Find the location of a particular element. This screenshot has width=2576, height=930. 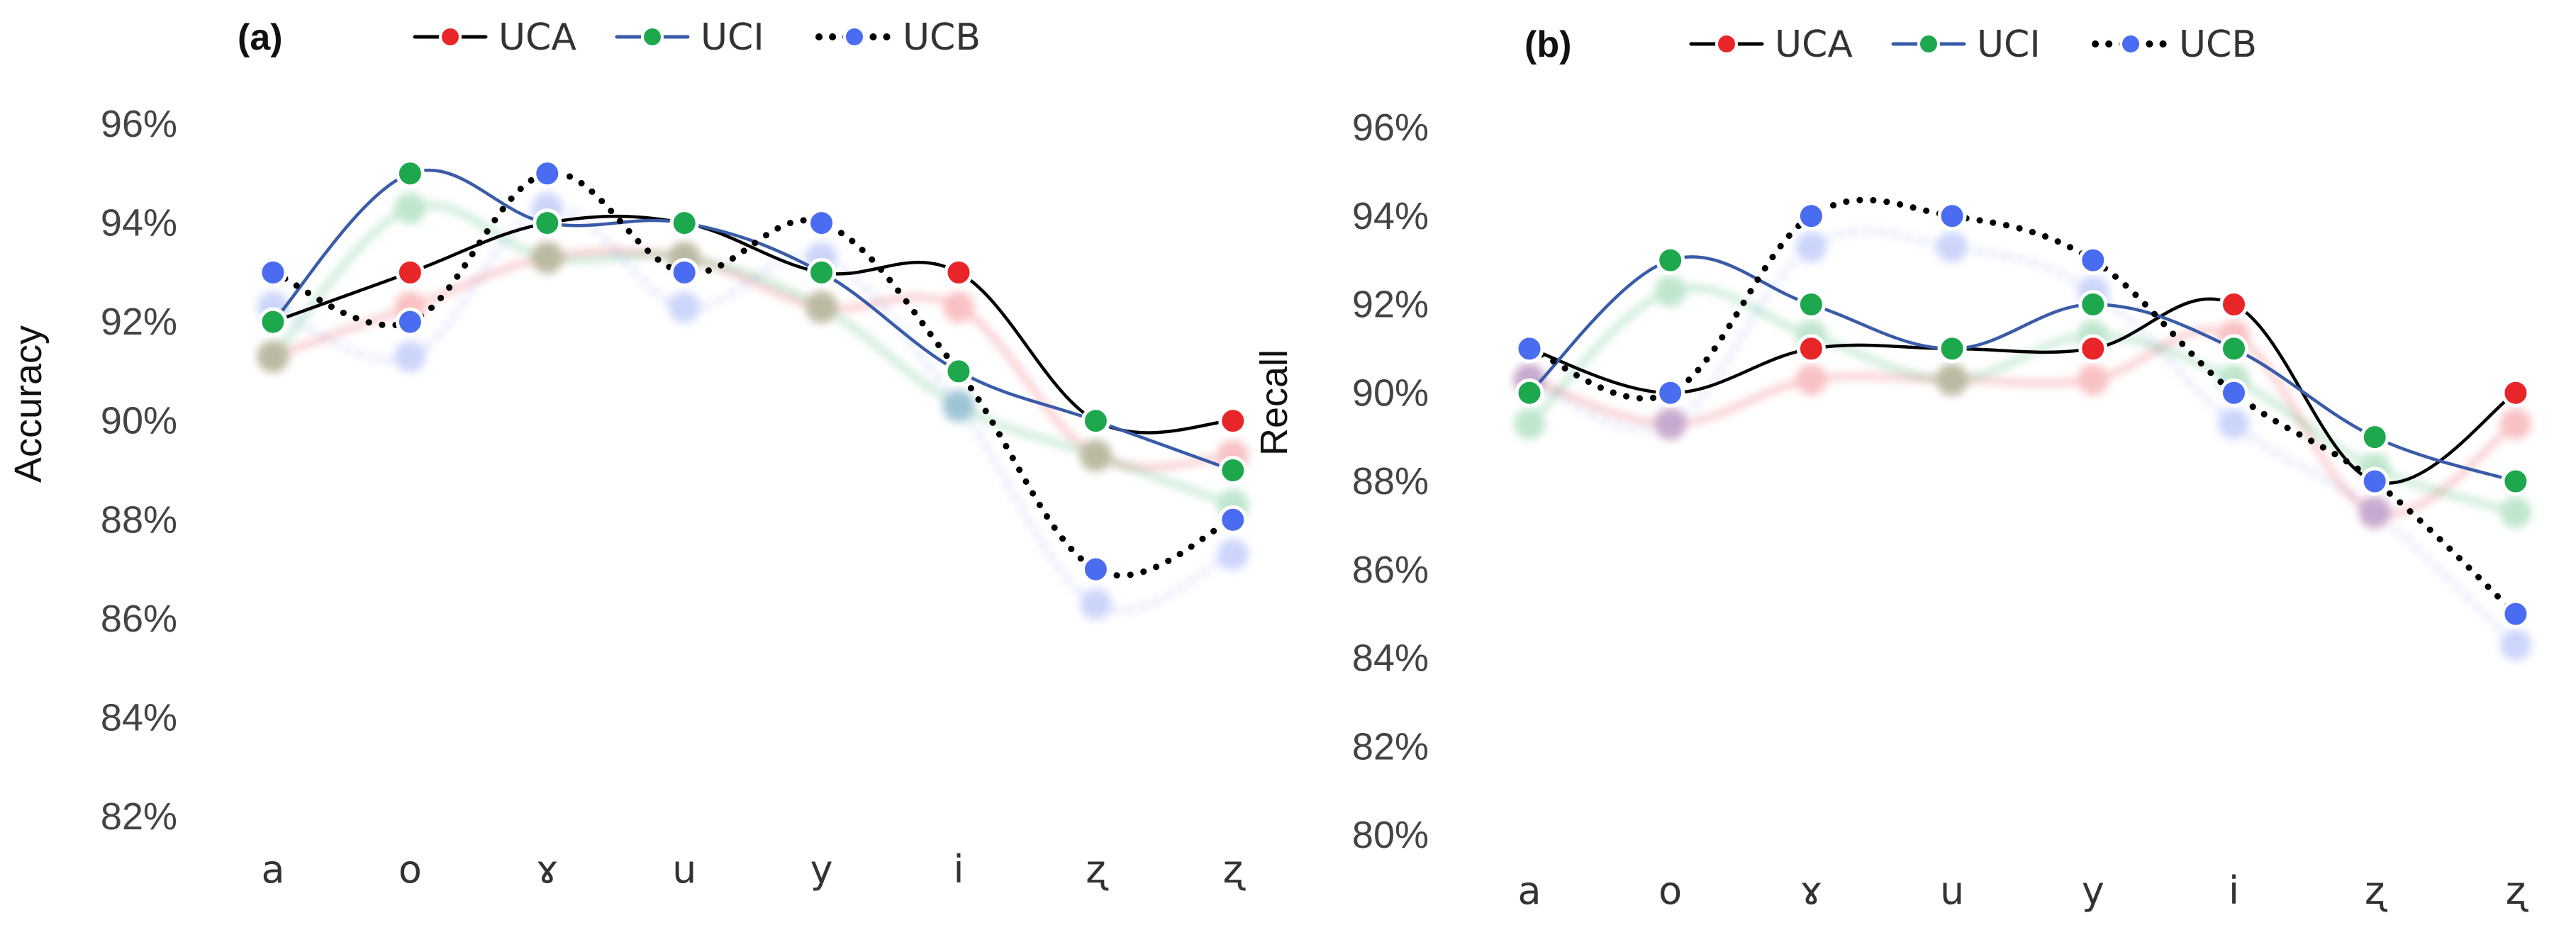

y-tick-label: 94% is located at coordinates (139, 223).